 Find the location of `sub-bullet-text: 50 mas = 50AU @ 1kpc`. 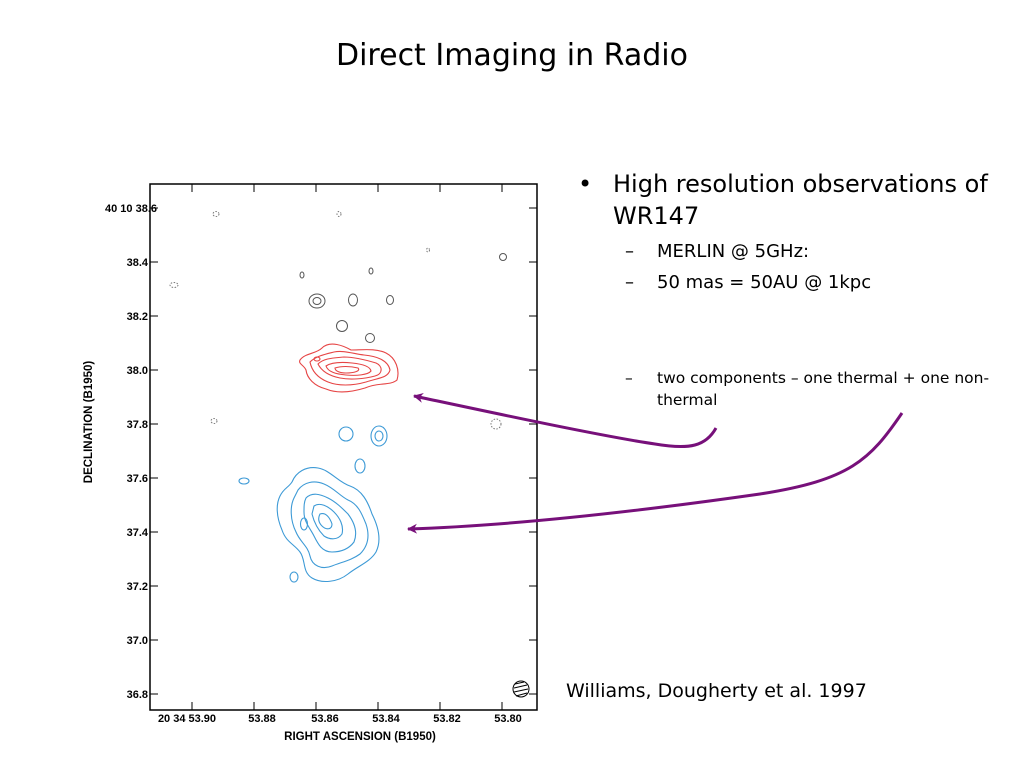

sub-bullet-text: 50 mas = 50AU @ 1kpc is located at coordinates (764, 282).